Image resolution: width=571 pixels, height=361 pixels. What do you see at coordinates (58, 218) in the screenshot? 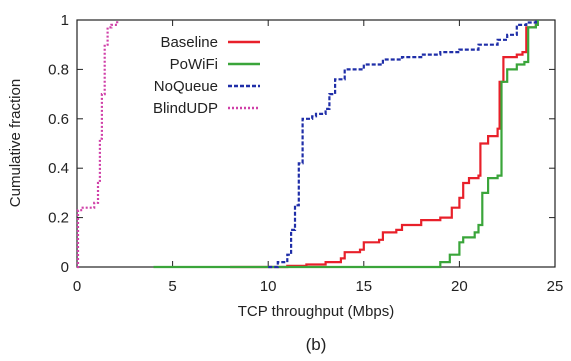
I see `y-tick-label: 0.2` at bounding box center [58, 218].